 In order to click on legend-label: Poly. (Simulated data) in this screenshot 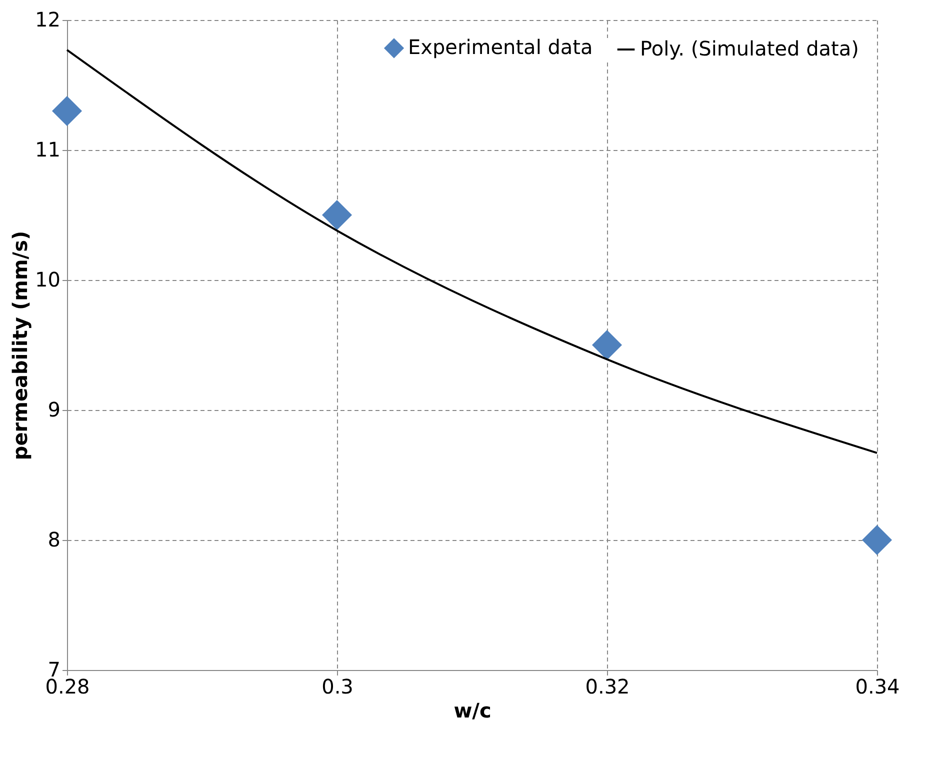, I will do `click(749, 48)`.